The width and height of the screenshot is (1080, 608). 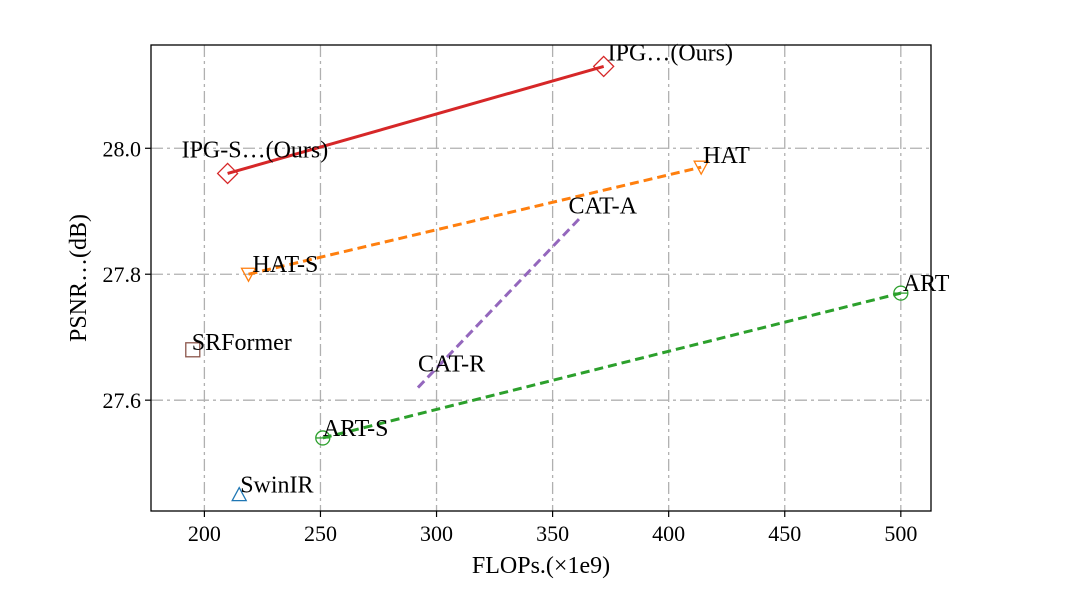 I want to click on y-axis-title: PSNR…(dB), so click(x=79, y=278).